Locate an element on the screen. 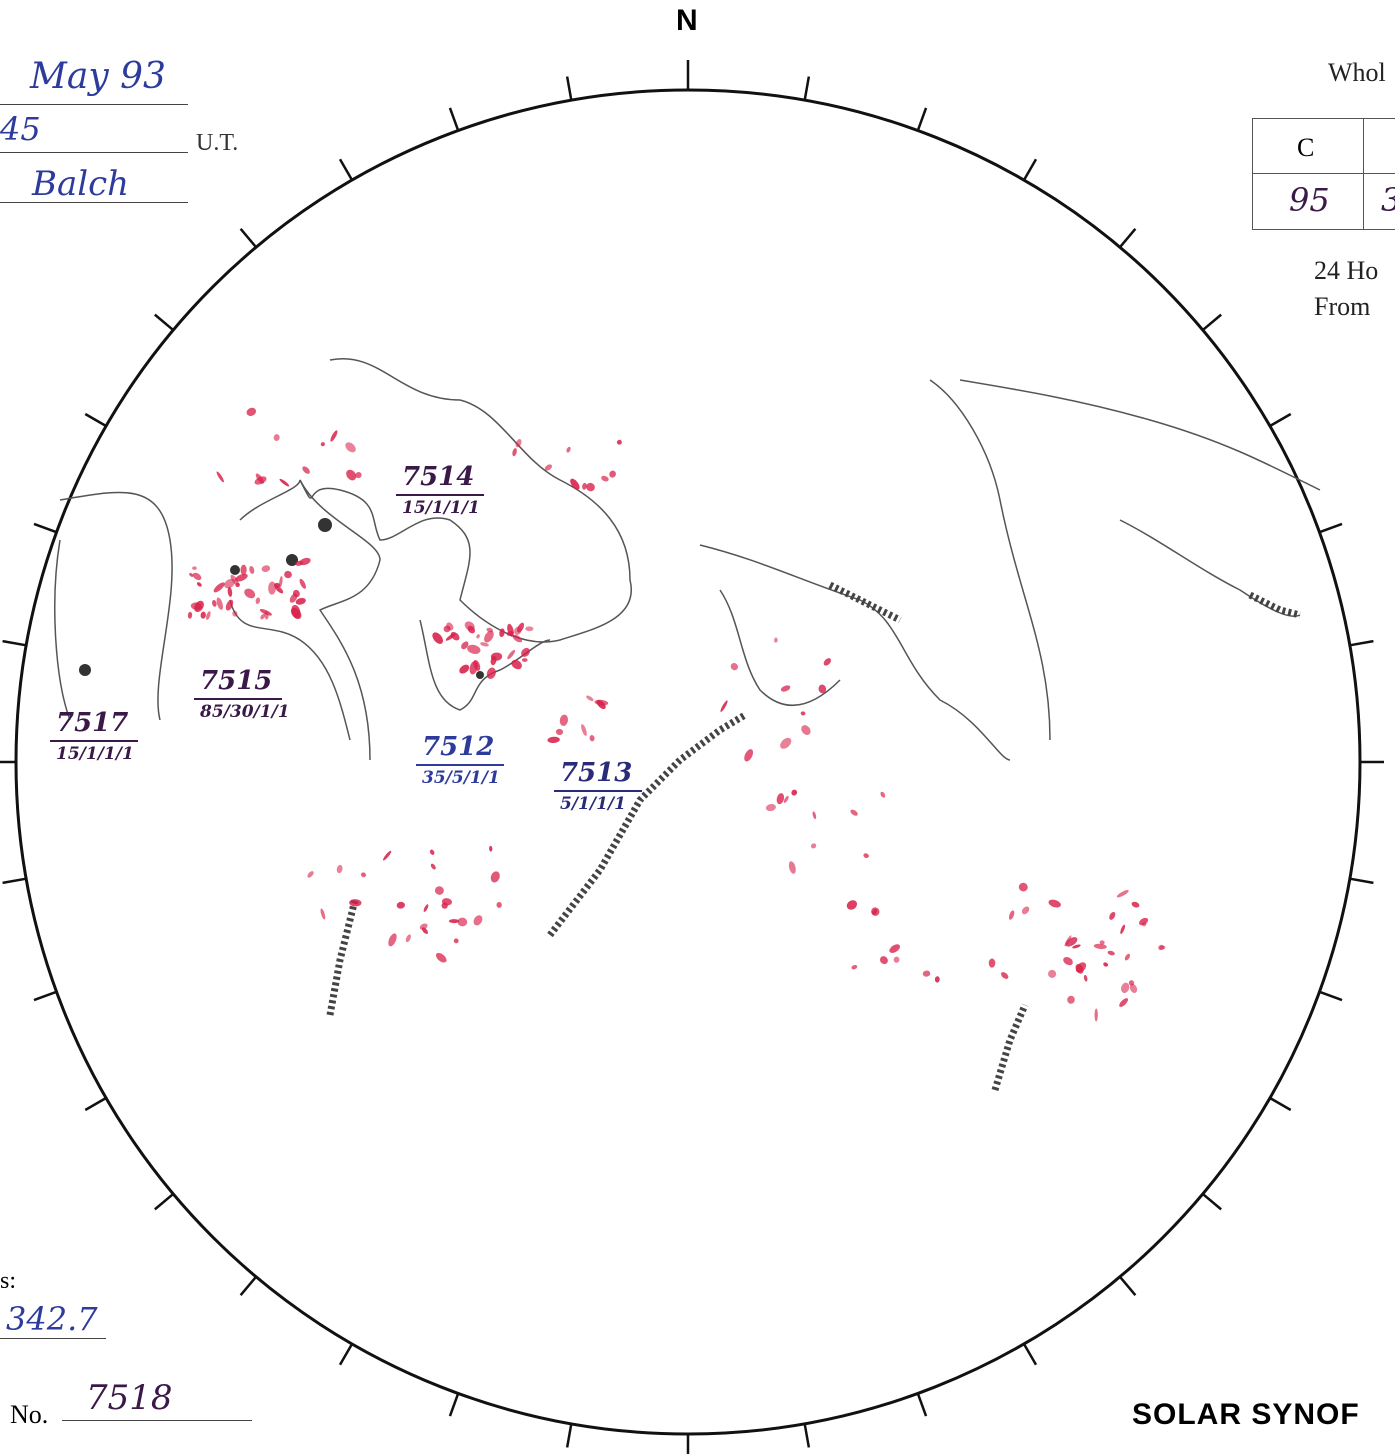 The image size is (1395, 1454). number-value: 7518 is located at coordinates (129, 1398).